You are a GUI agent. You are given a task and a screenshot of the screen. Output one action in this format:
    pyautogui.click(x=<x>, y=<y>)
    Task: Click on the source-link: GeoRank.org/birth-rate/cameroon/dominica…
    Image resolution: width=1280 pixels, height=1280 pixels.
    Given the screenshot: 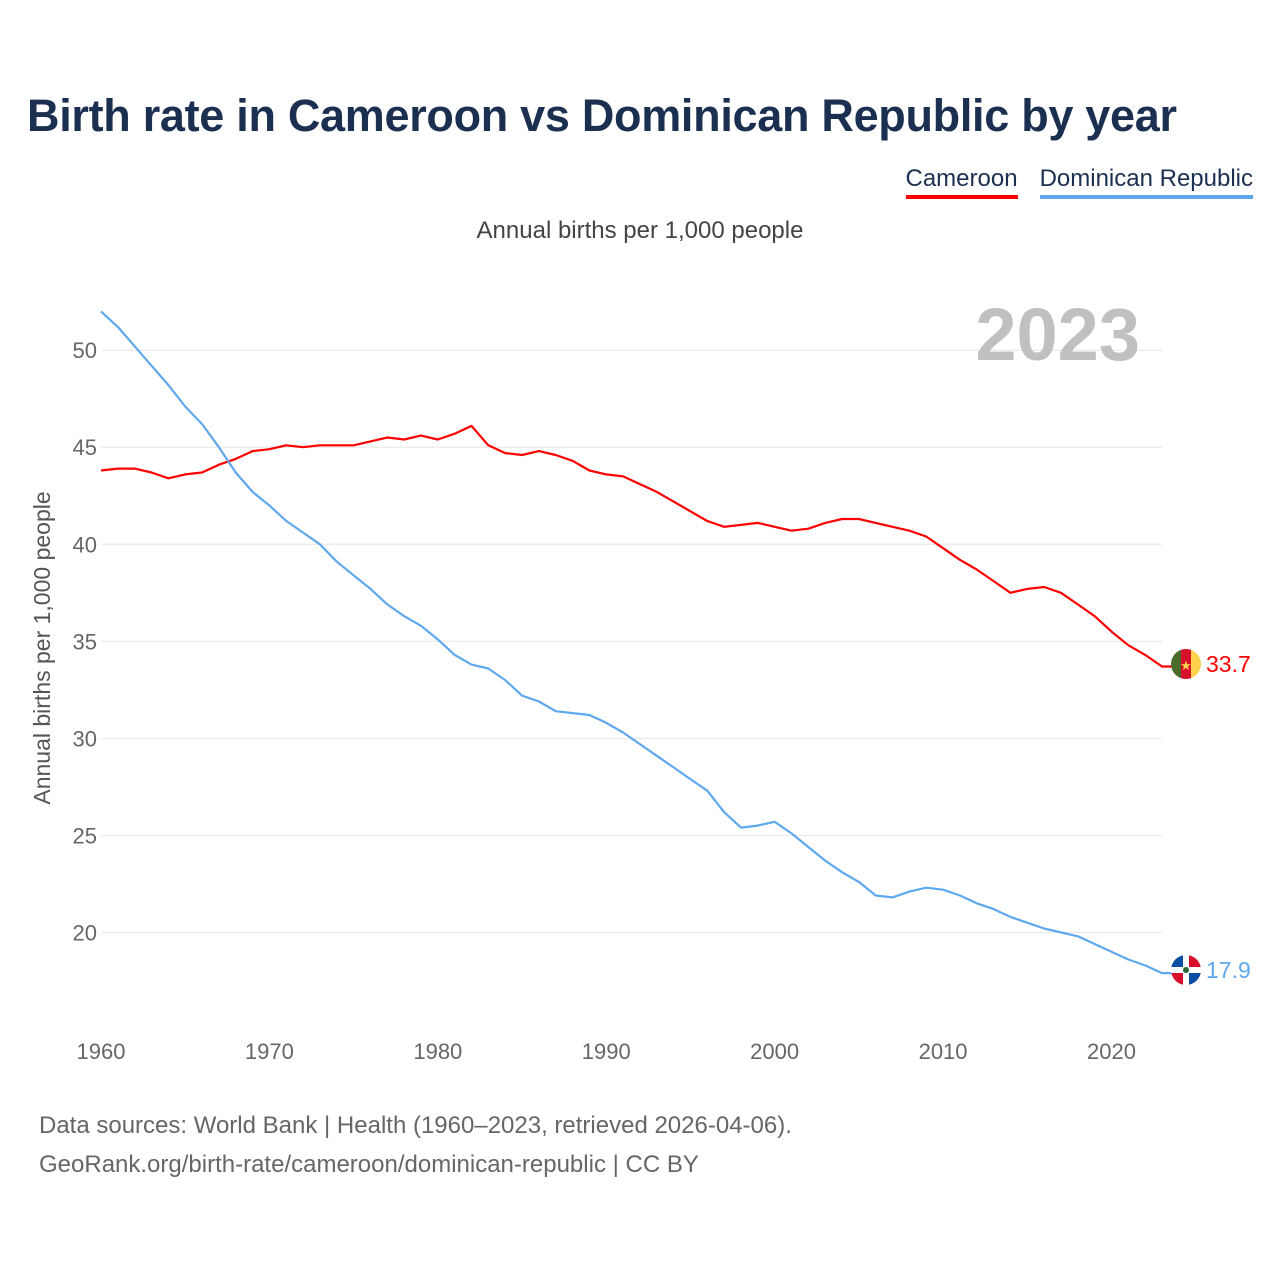 What is the action you would take?
    pyautogui.click(x=369, y=1164)
    